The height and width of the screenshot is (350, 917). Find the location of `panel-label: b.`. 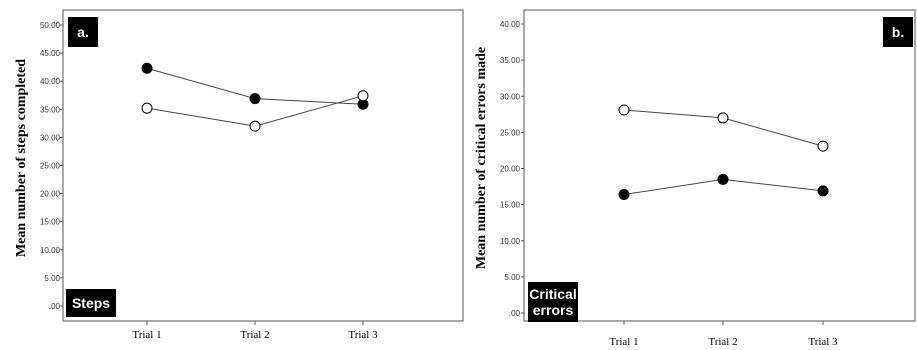

panel-label: b. is located at coordinates (898, 32).